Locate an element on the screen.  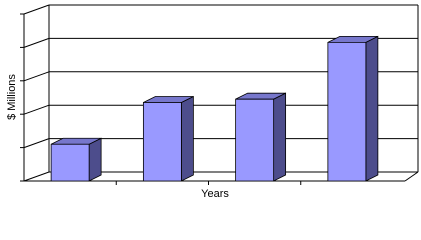
floor-right is located at coordinates (411, 176).